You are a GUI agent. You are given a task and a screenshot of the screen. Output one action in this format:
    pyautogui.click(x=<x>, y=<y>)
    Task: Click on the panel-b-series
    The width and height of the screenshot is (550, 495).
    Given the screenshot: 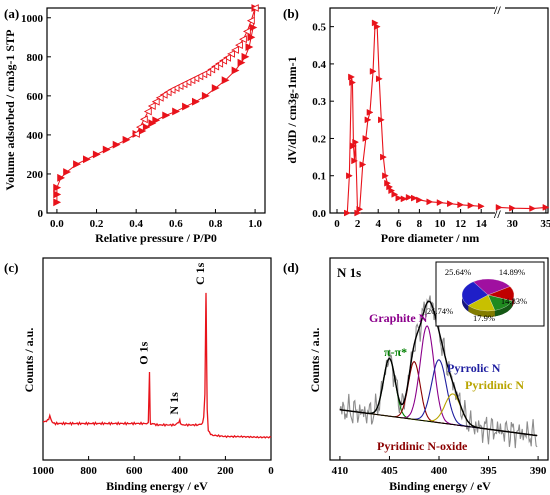 What is the action you would take?
    pyautogui.click(x=447, y=118)
    